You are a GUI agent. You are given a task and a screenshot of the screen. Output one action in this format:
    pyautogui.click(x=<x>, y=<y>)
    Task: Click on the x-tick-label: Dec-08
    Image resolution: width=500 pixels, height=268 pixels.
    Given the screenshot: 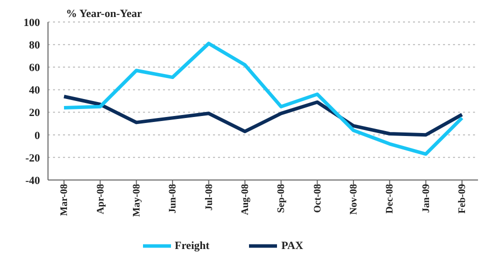 What is the action you would take?
    pyautogui.click(x=390, y=199)
    